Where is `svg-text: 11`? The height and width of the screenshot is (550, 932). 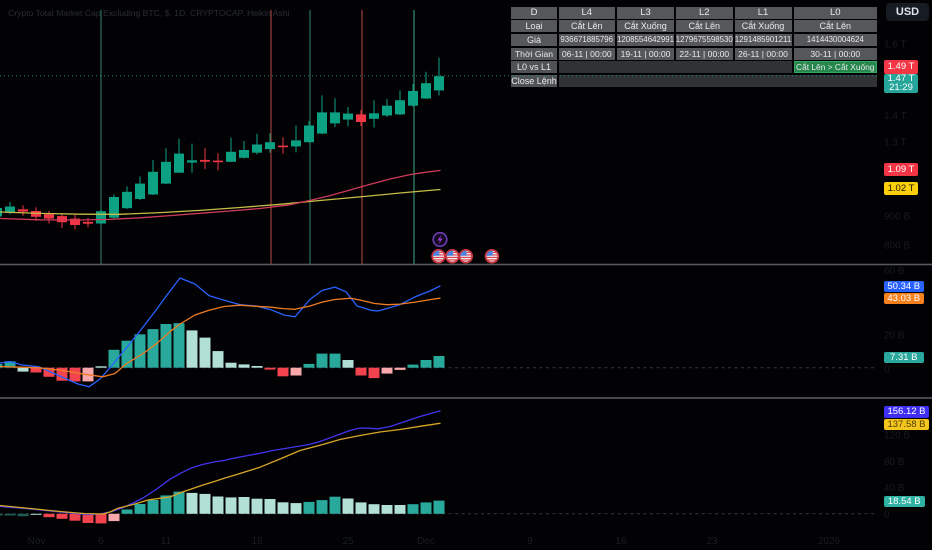
svg-text: 11 is located at coordinates (166, 541).